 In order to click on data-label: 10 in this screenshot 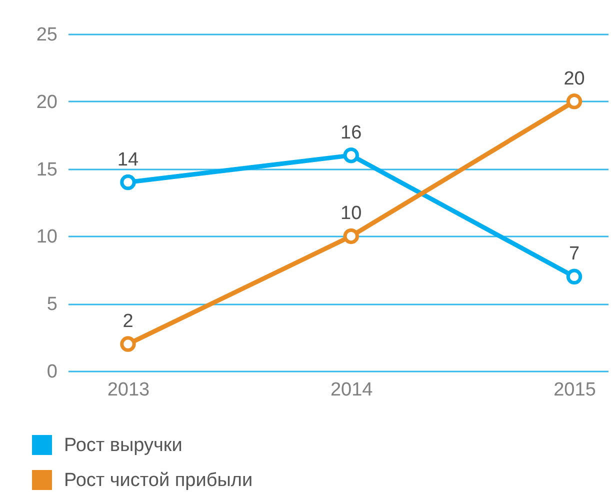, I will do `click(351, 213)`.